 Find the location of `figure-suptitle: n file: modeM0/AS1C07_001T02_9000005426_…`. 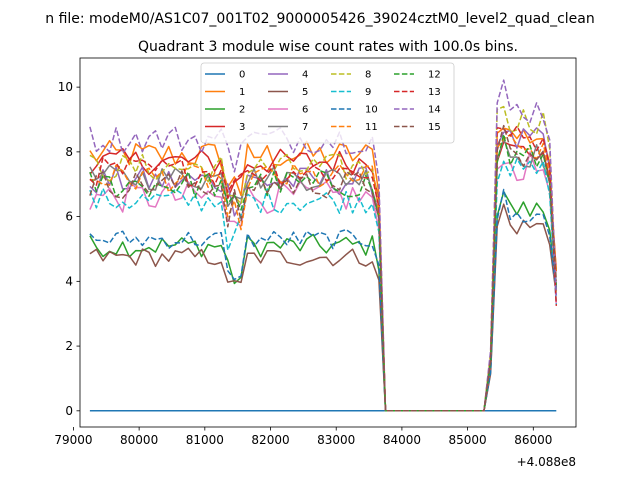

figure-suptitle: n file: modeM0/AS1C07_001T02_9000005426_… is located at coordinates (319, 19).